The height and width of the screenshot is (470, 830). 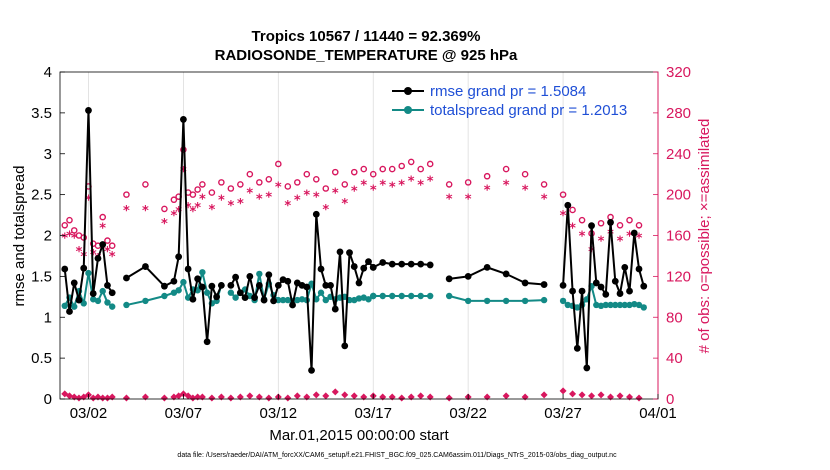 What do you see at coordinates (678, 276) in the screenshot?
I see `y2-tick-label: 120` at bounding box center [678, 276].